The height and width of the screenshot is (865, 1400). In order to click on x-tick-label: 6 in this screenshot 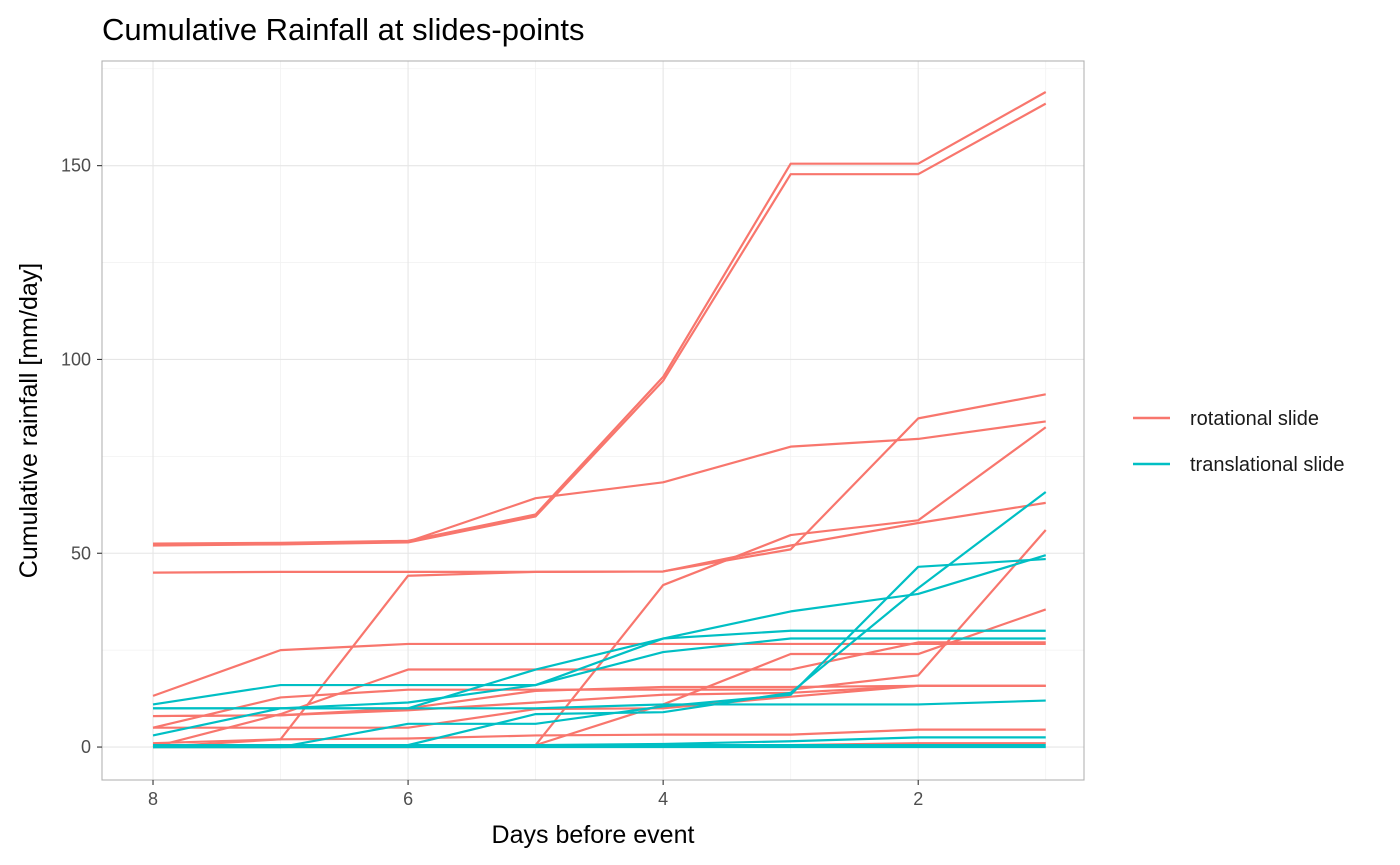, I will do `click(408, 799)`.